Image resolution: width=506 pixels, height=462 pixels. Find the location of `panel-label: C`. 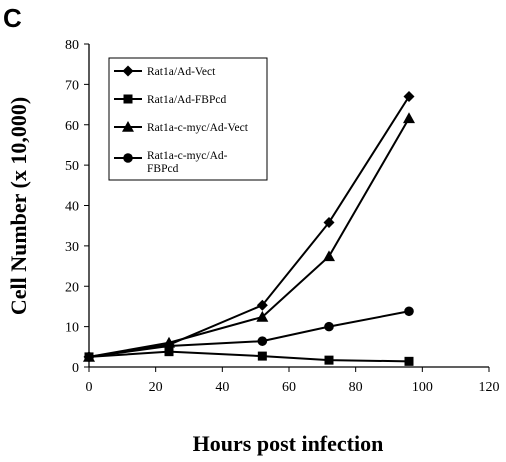

panel-label: C is located at coordinates (12, 18).